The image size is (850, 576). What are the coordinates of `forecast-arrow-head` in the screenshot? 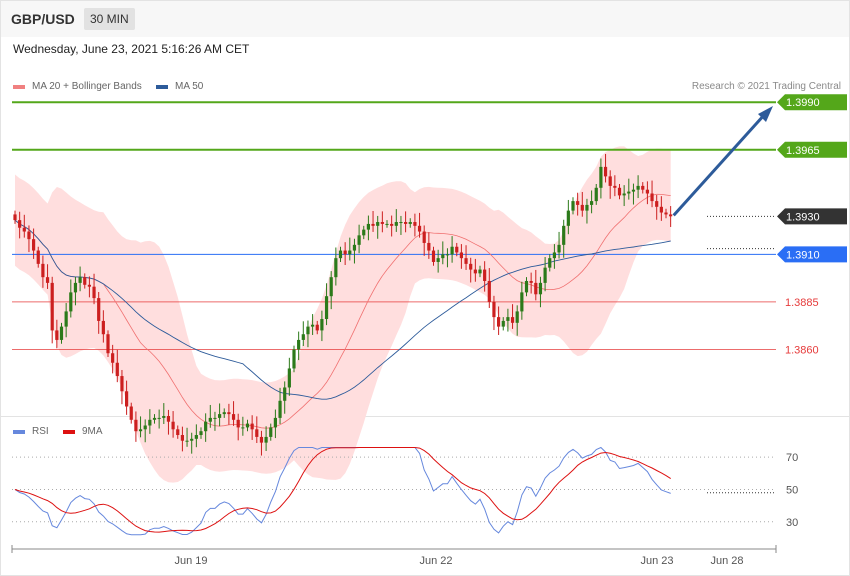 It's located at (765, 114).